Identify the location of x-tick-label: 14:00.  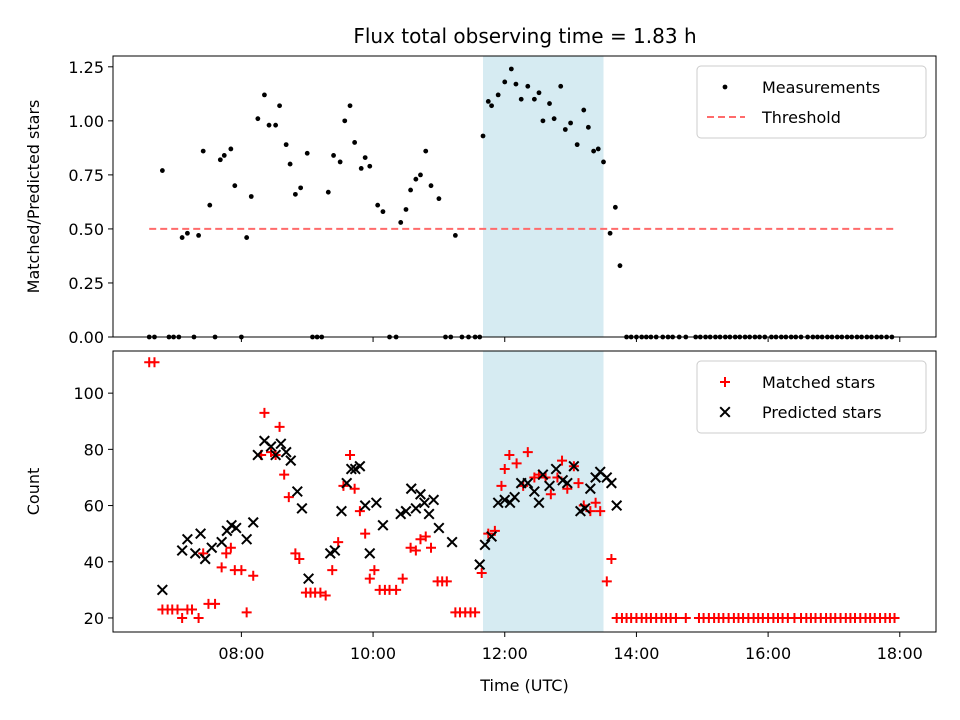
(636, 653).